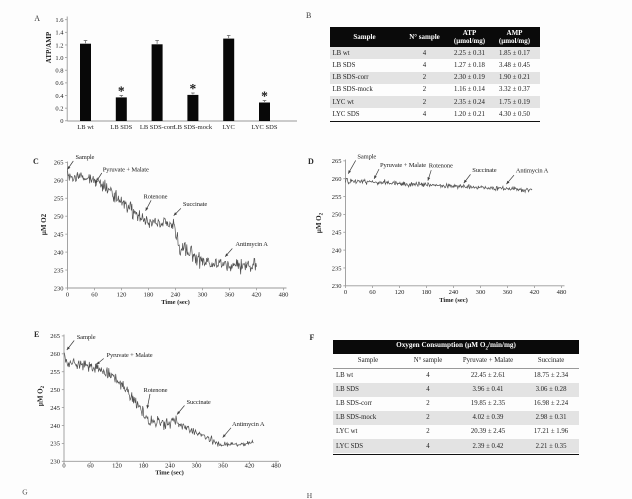 This screenshot has width=632, height=499. I want to click on svg-text: 1.2, so click(59, 45).